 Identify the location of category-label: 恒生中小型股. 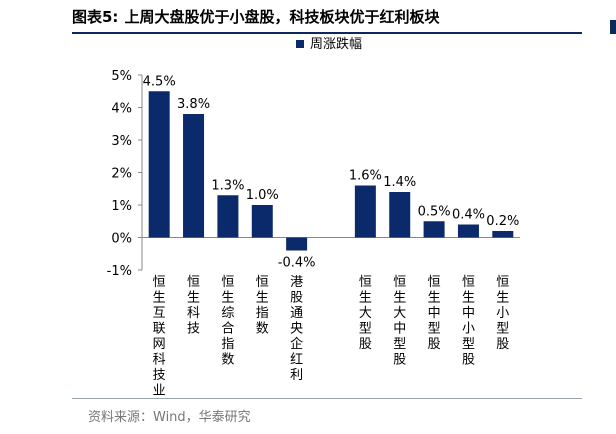
(468, 321).